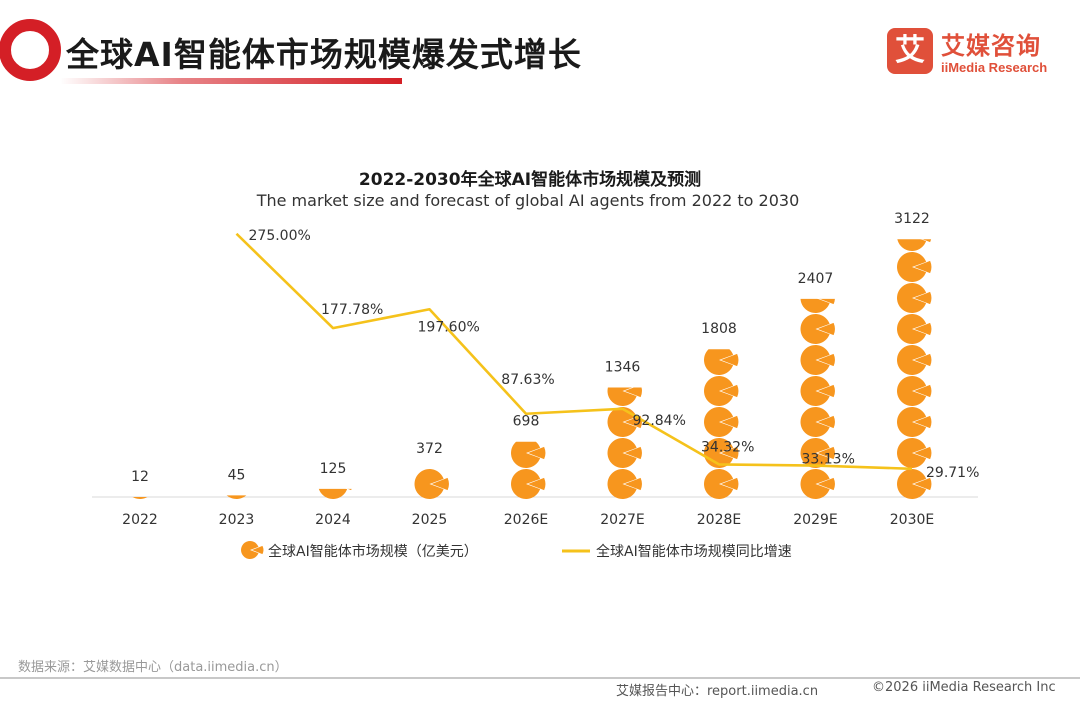  What do you see at coordinates (359, 550) in the screenshot?
I see `legend-item-market-size: 全球AI智能体市场规模（亿美元）` at bounding box center [359, 550].